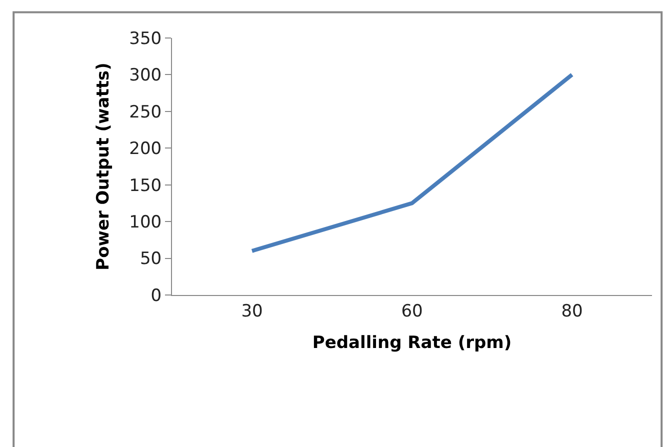 The width and height of the screenshot is (666, 447). Describe the element at coordinates (572, 311) in the screenshot. I see `x-tick-label: 80` at that location.